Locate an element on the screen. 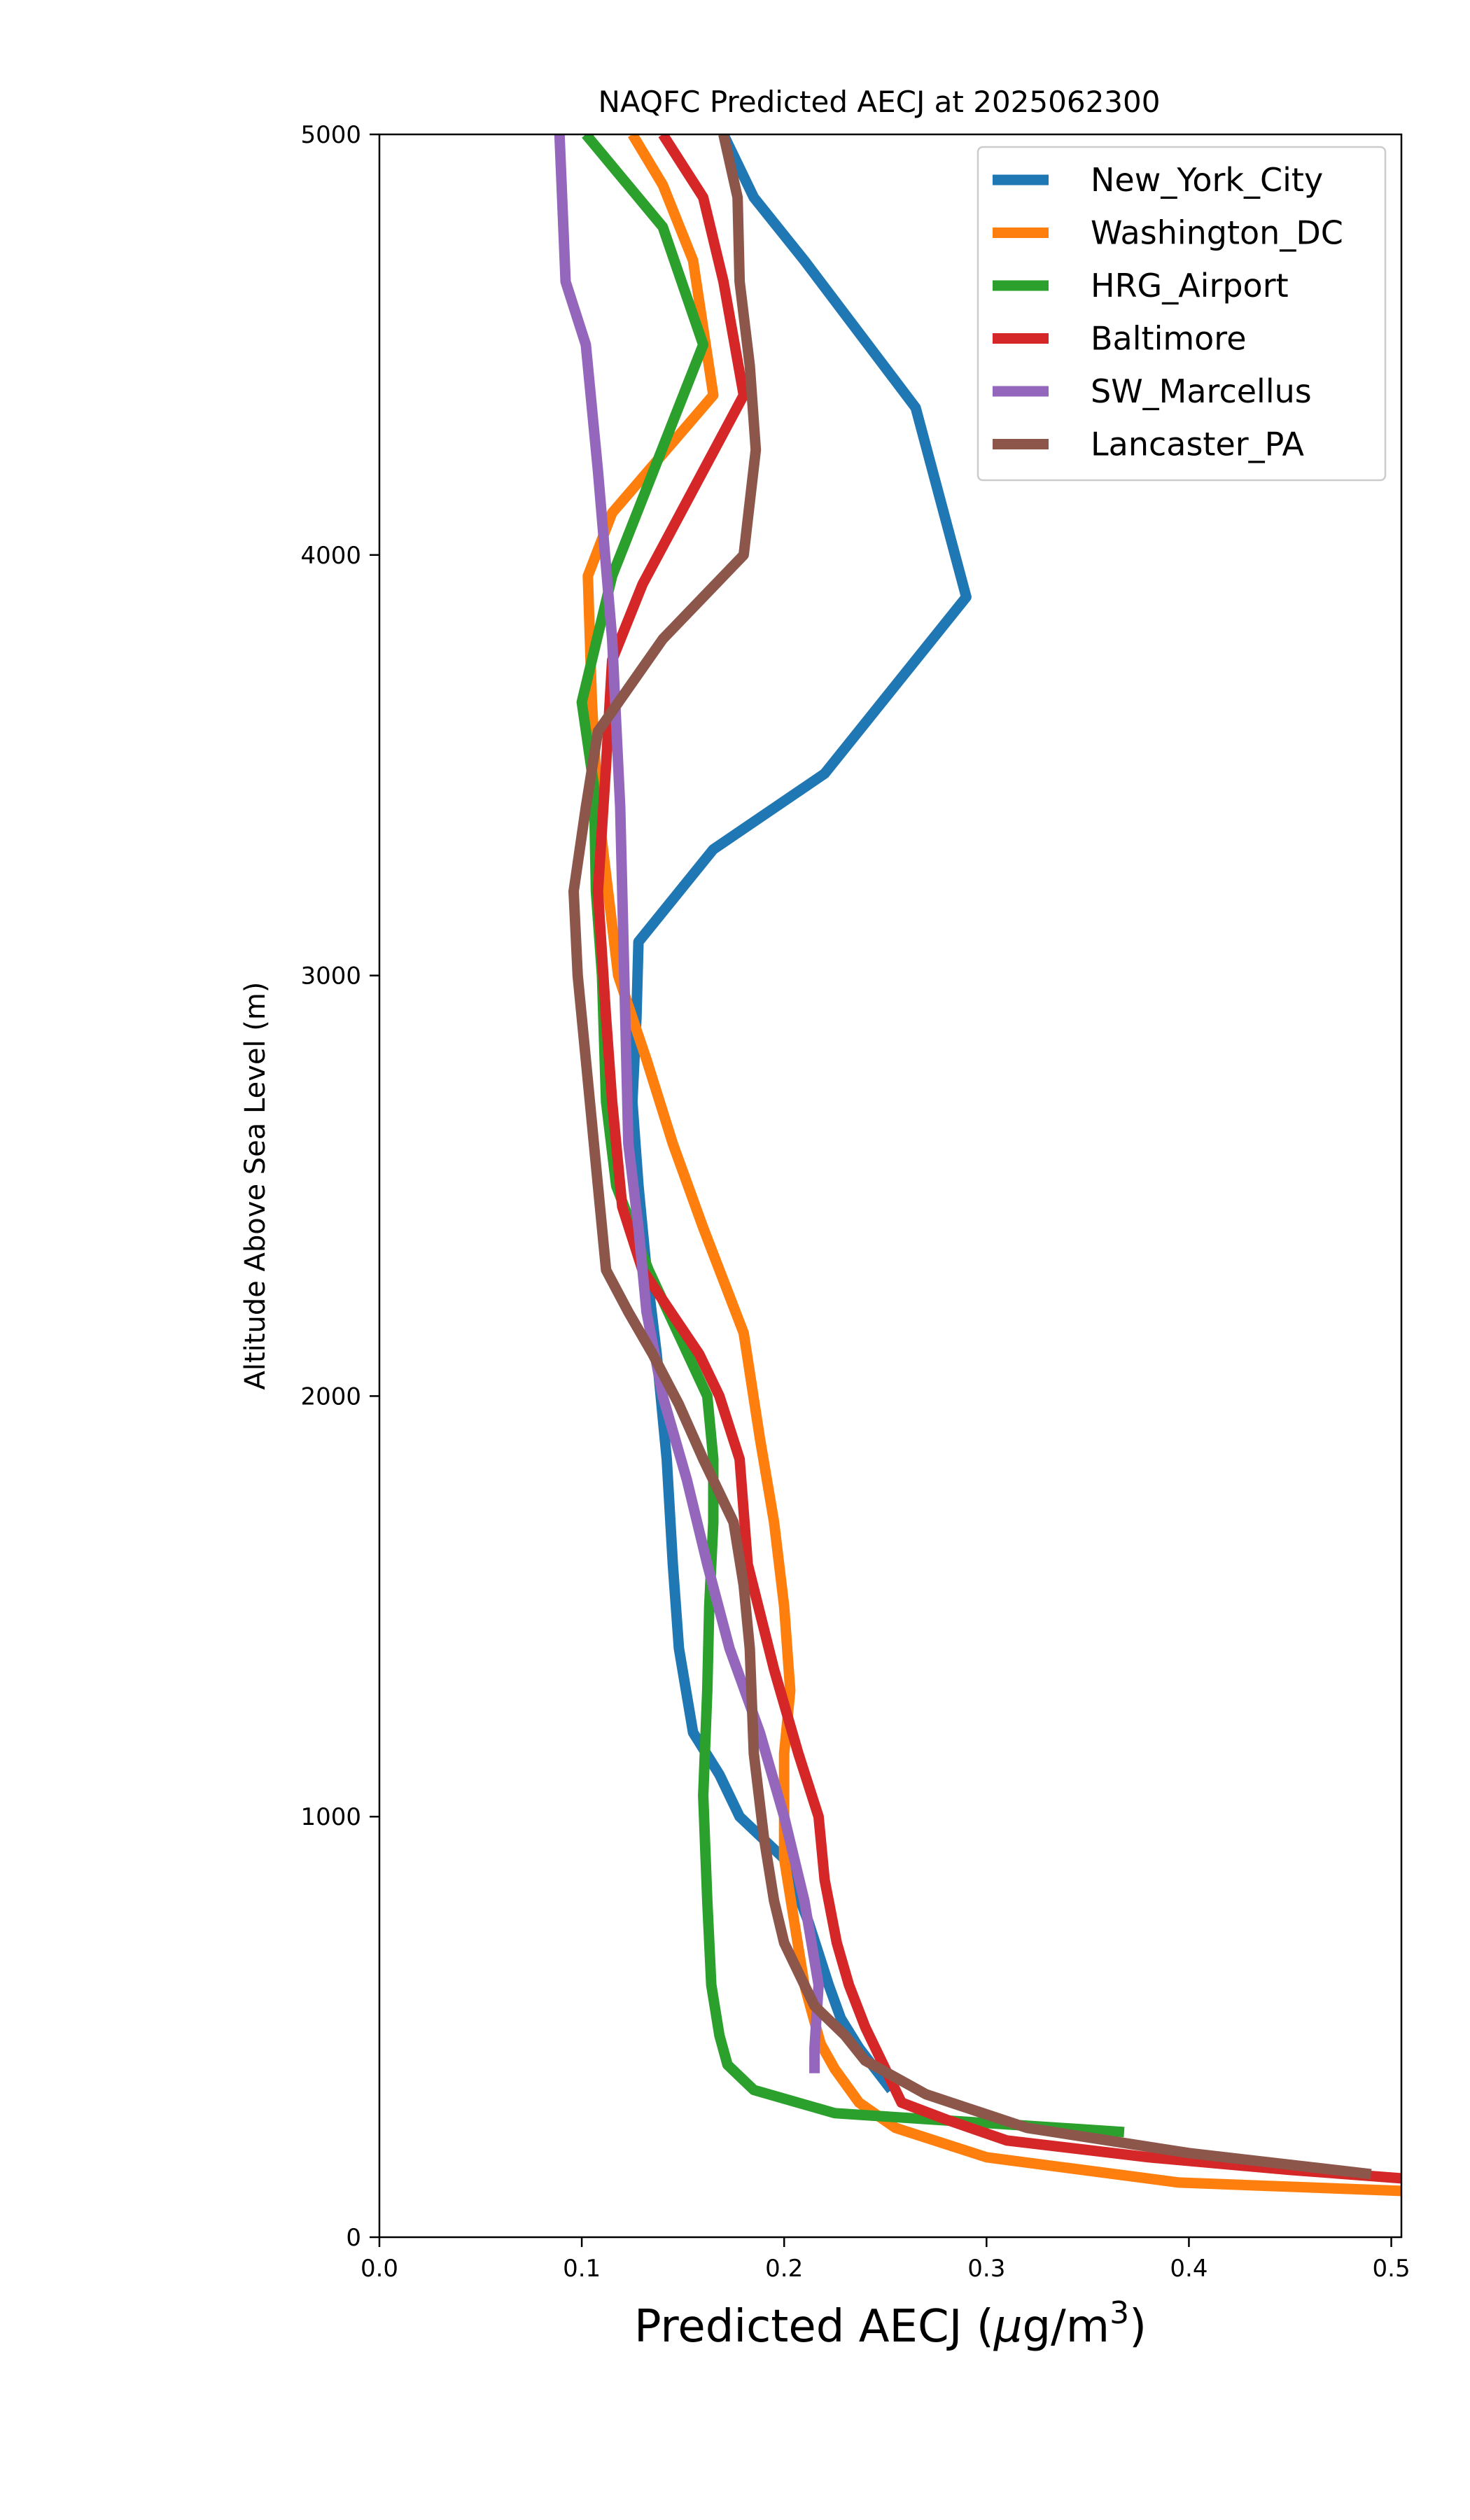 This screenshot has height=2520, width=1470. y-tick-label: 5000 is located at coordinates (330, 135).